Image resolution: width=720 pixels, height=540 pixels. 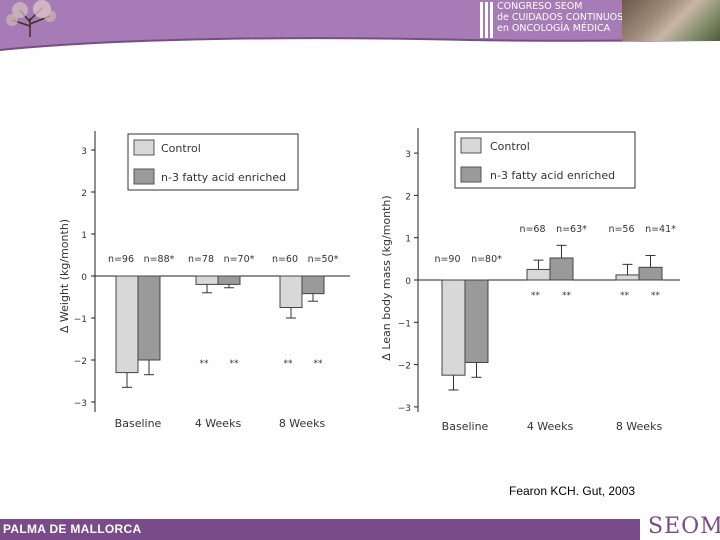 What do you see at coordinates (302, 423) in the screenshot?
I see `weight-category-label: 8 Weeks` at bounding box center [302, 423].